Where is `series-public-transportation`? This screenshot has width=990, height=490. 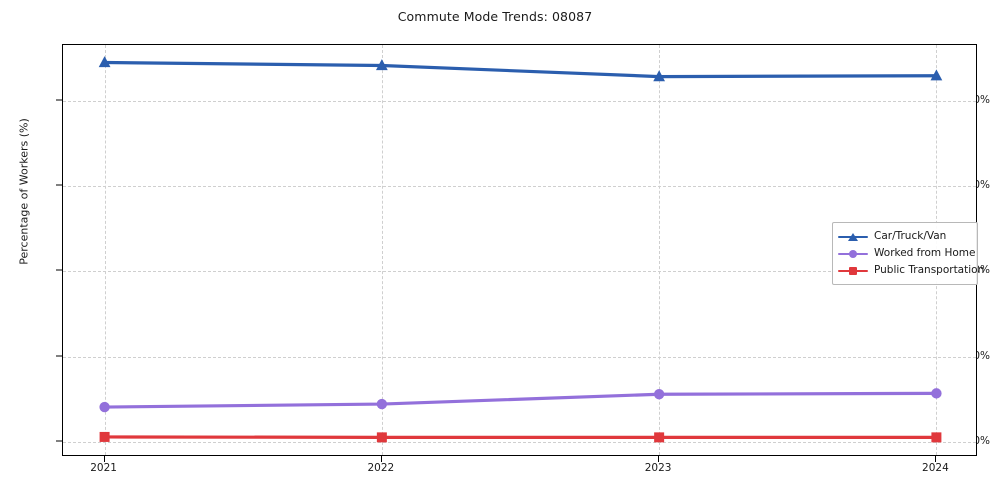 series-public-transportation is located at coordinates (520, 437).